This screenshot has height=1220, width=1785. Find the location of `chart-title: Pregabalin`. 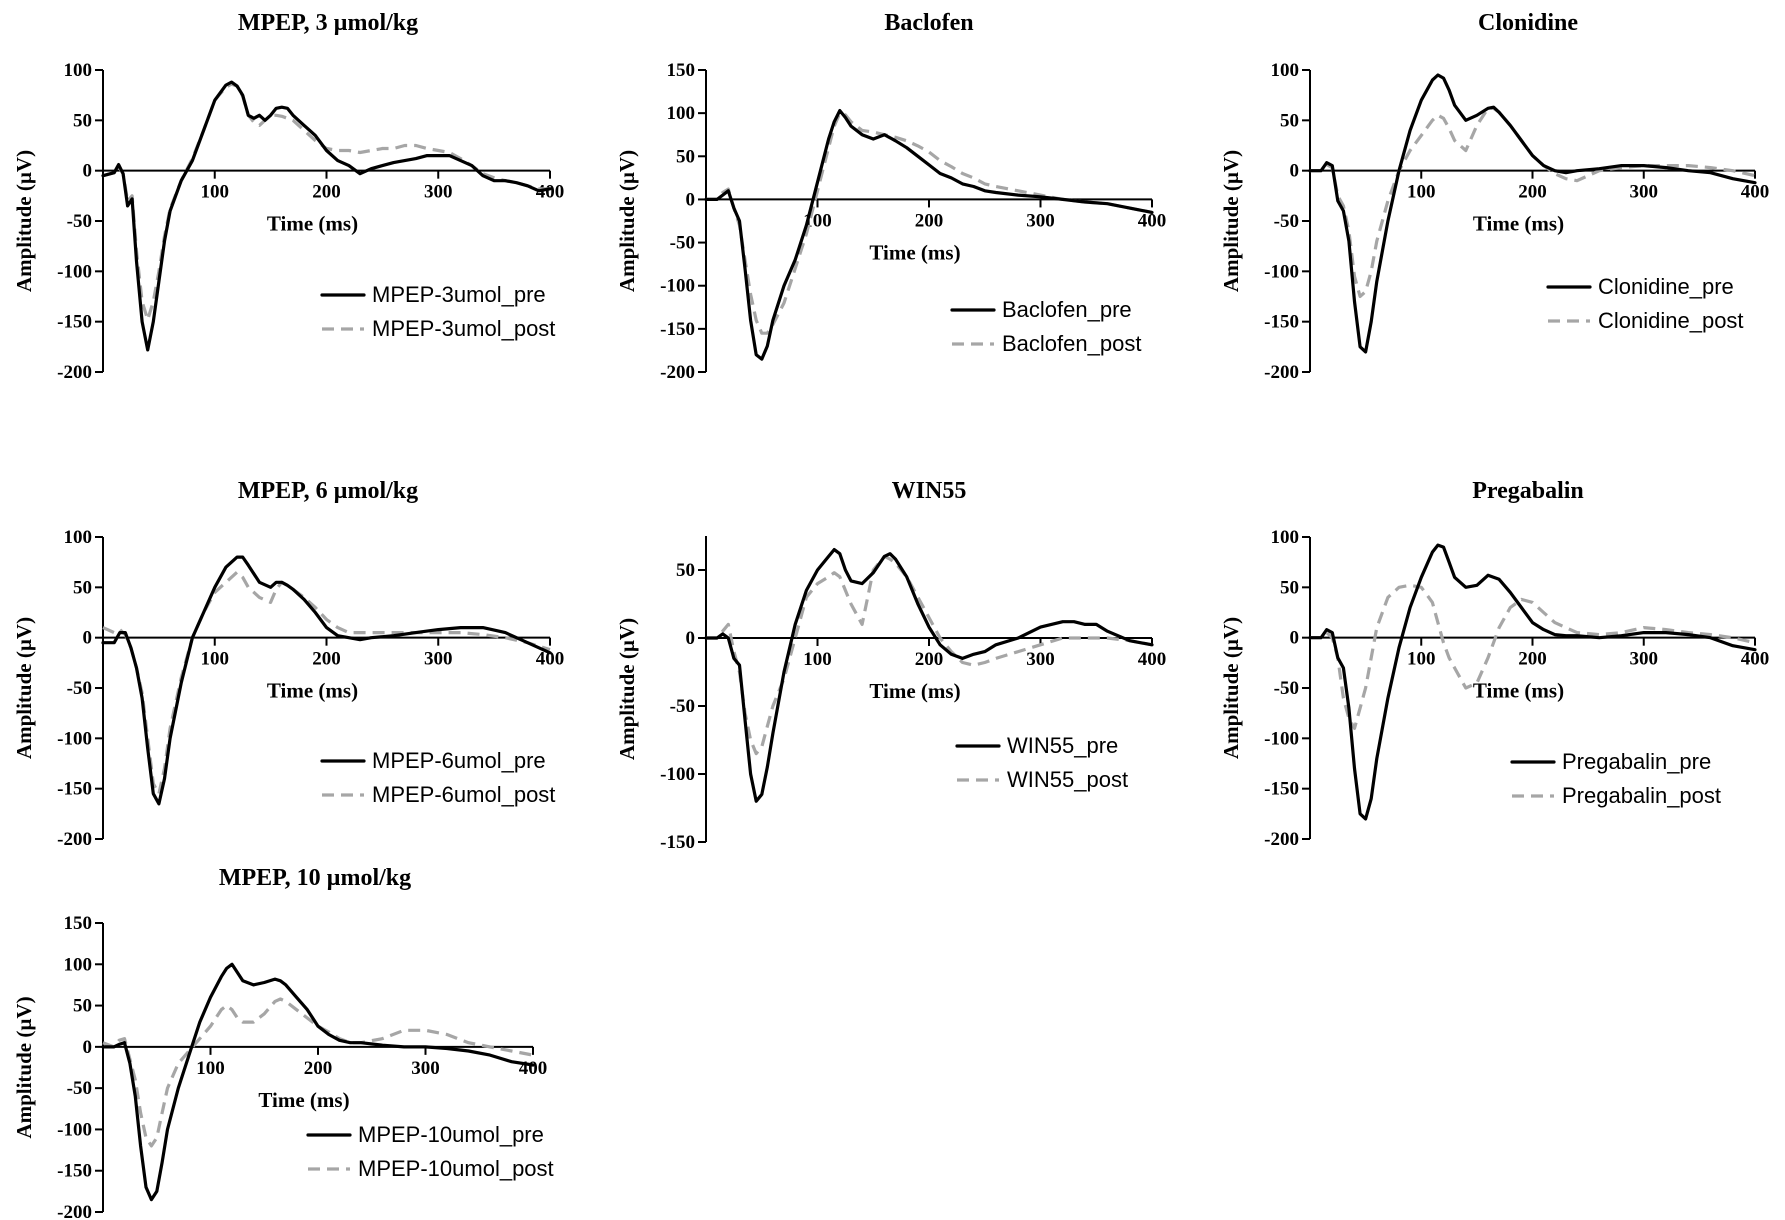

chart-title: Pregabalin is located at coordinates (1528, 491).